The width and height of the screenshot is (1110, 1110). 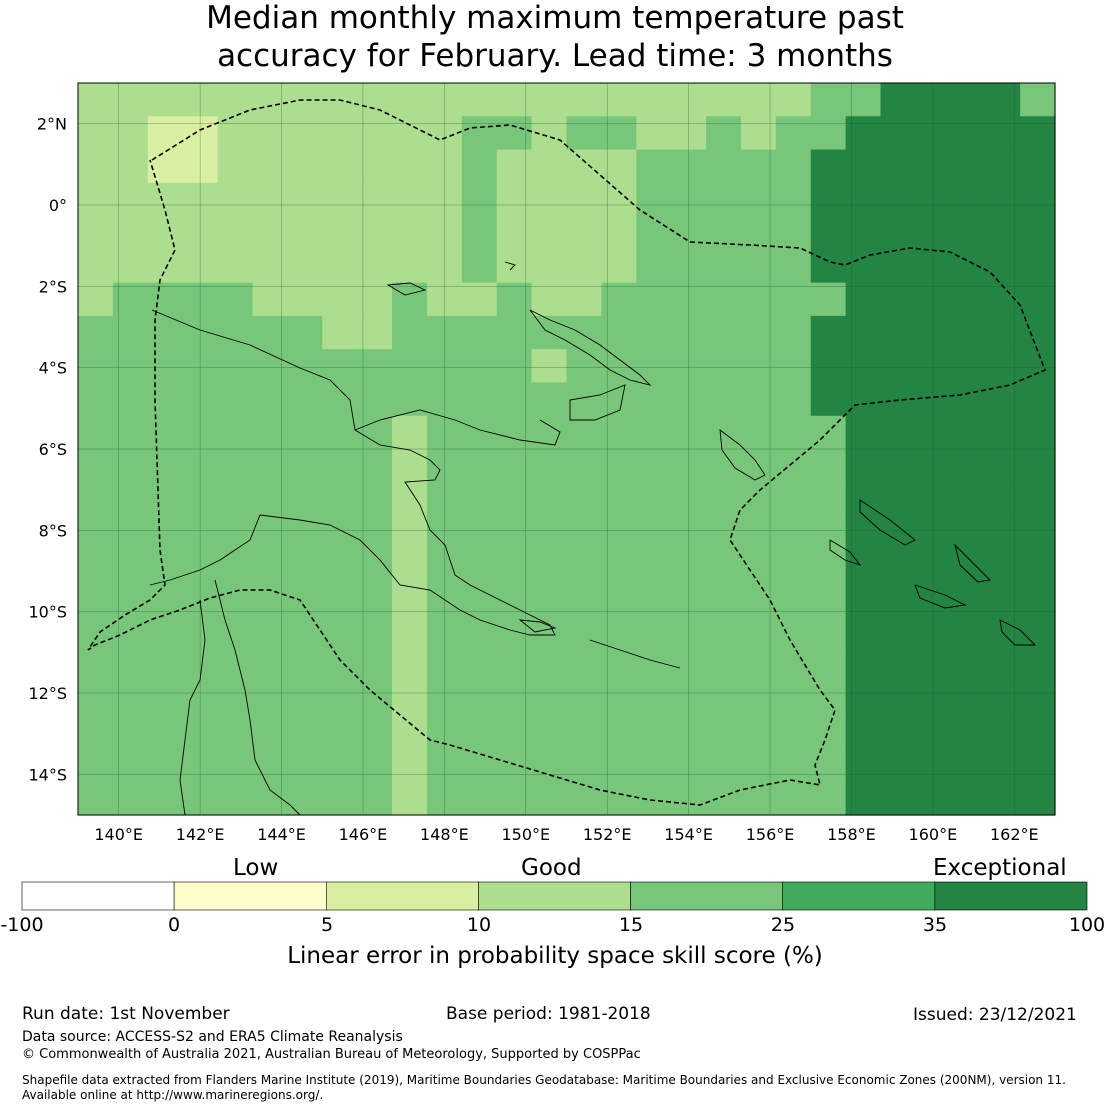 What do you see at coordinates (742, 455) in the screenshot?
I see `coastline-bougainville` at bounding box center [742, 455].